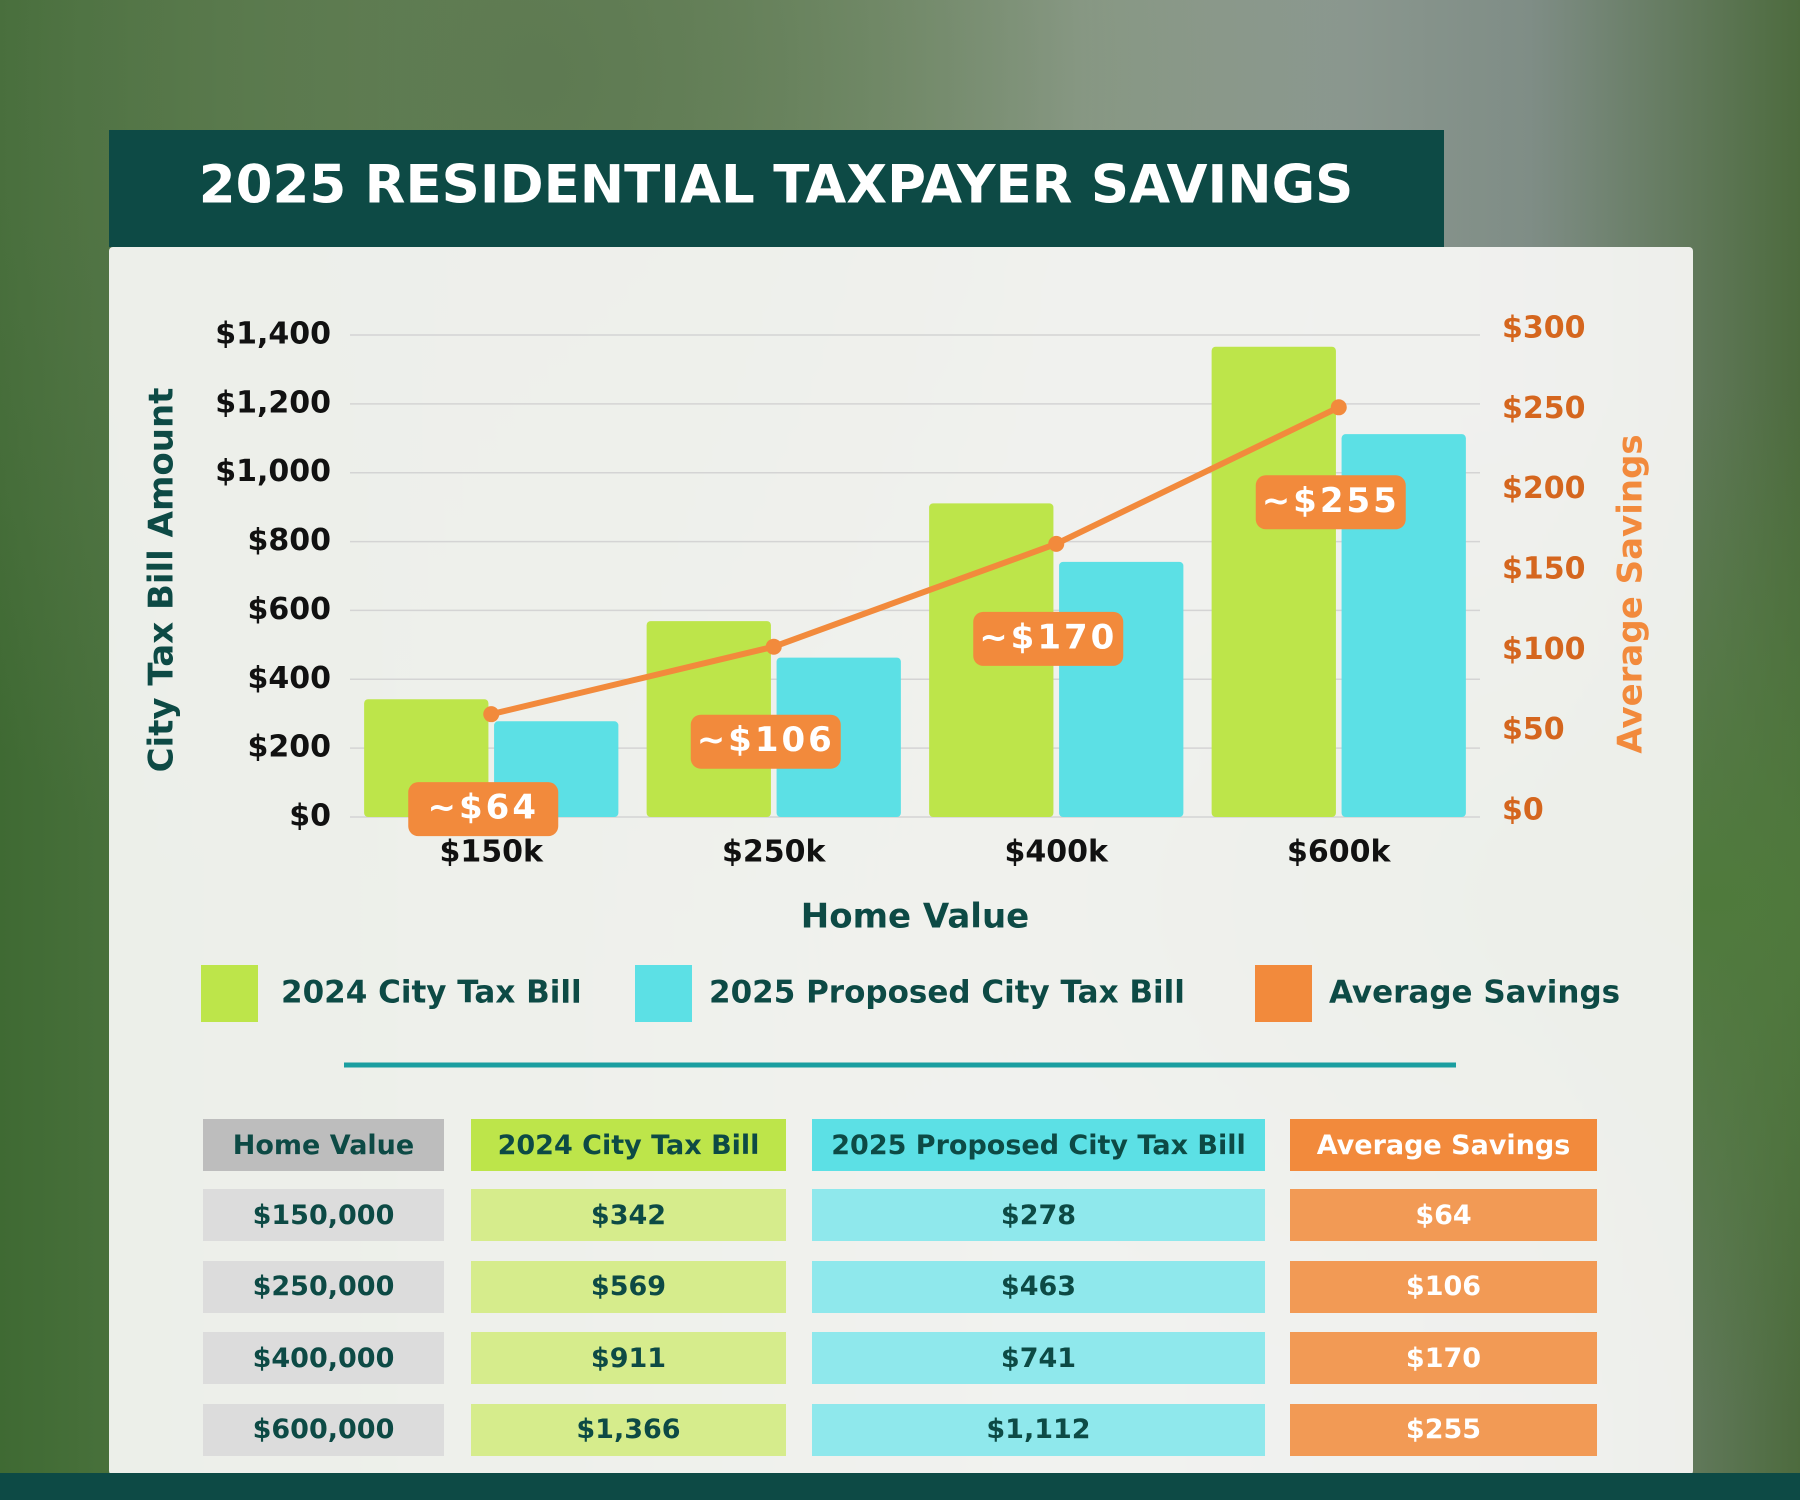  What do you see at coordinates (774, 852) in the screenshot?
I see `x-tick-label: $250k` at bounding box center [774, 852].